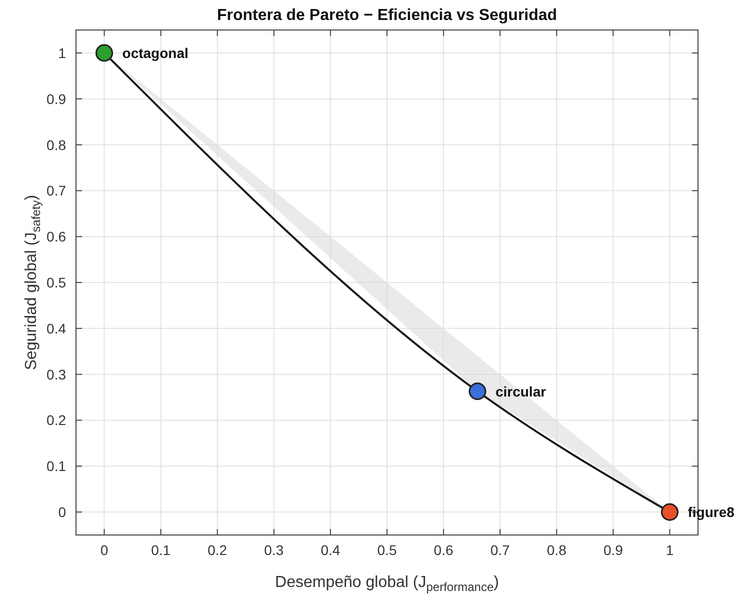 This screenshot has height=598, width=742. Describe the element at coordinates (330, 550) in the screenshot. I see `x-tick-label: 0.4` at that location.